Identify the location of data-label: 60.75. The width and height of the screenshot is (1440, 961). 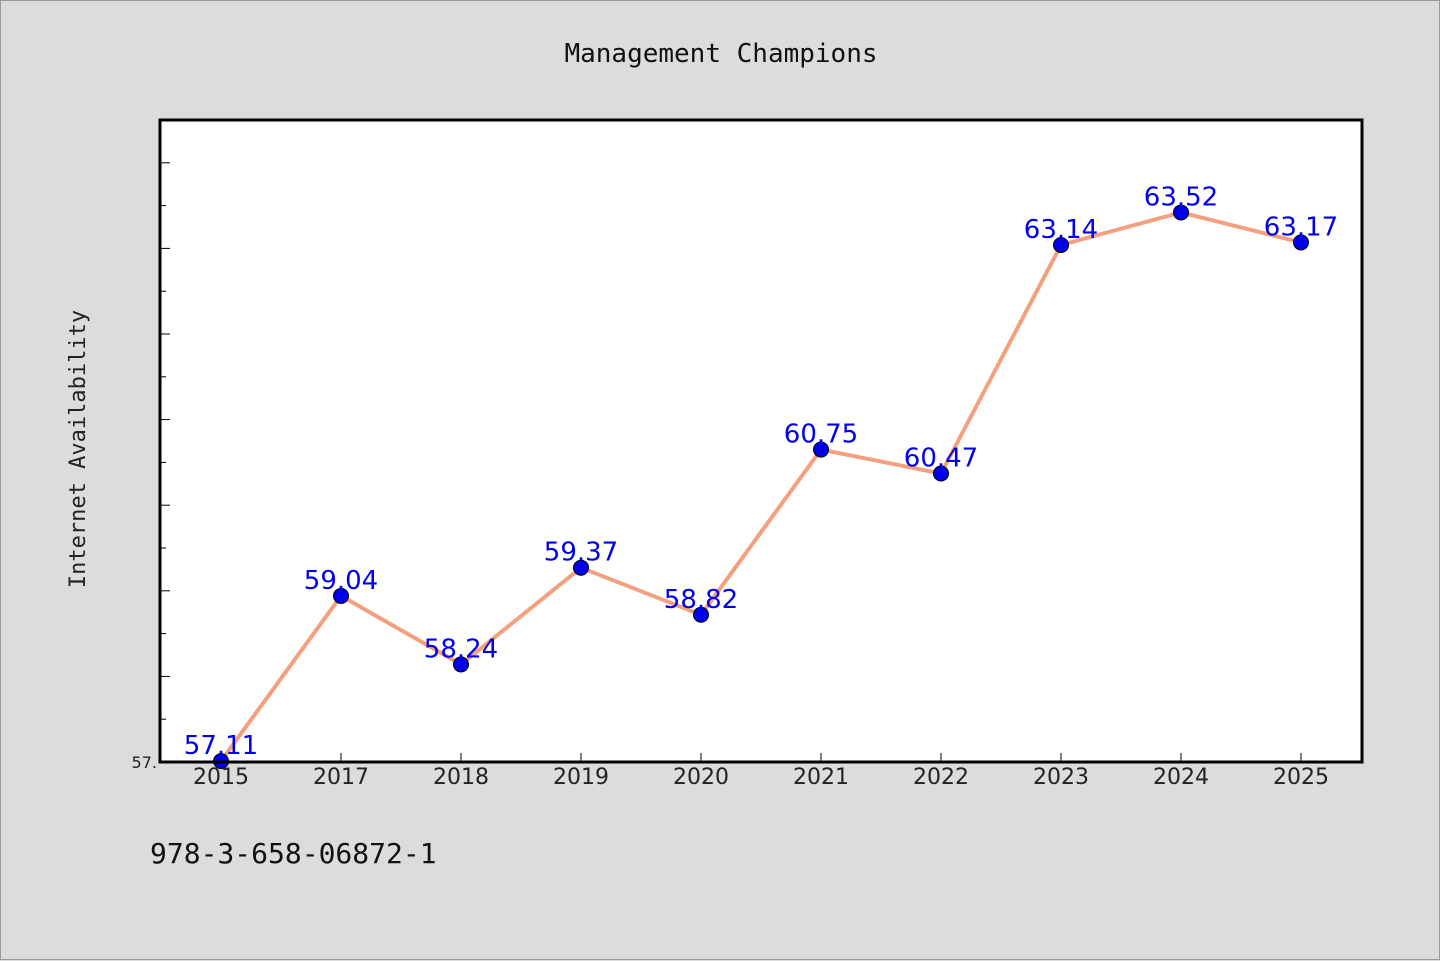
(821, 435).